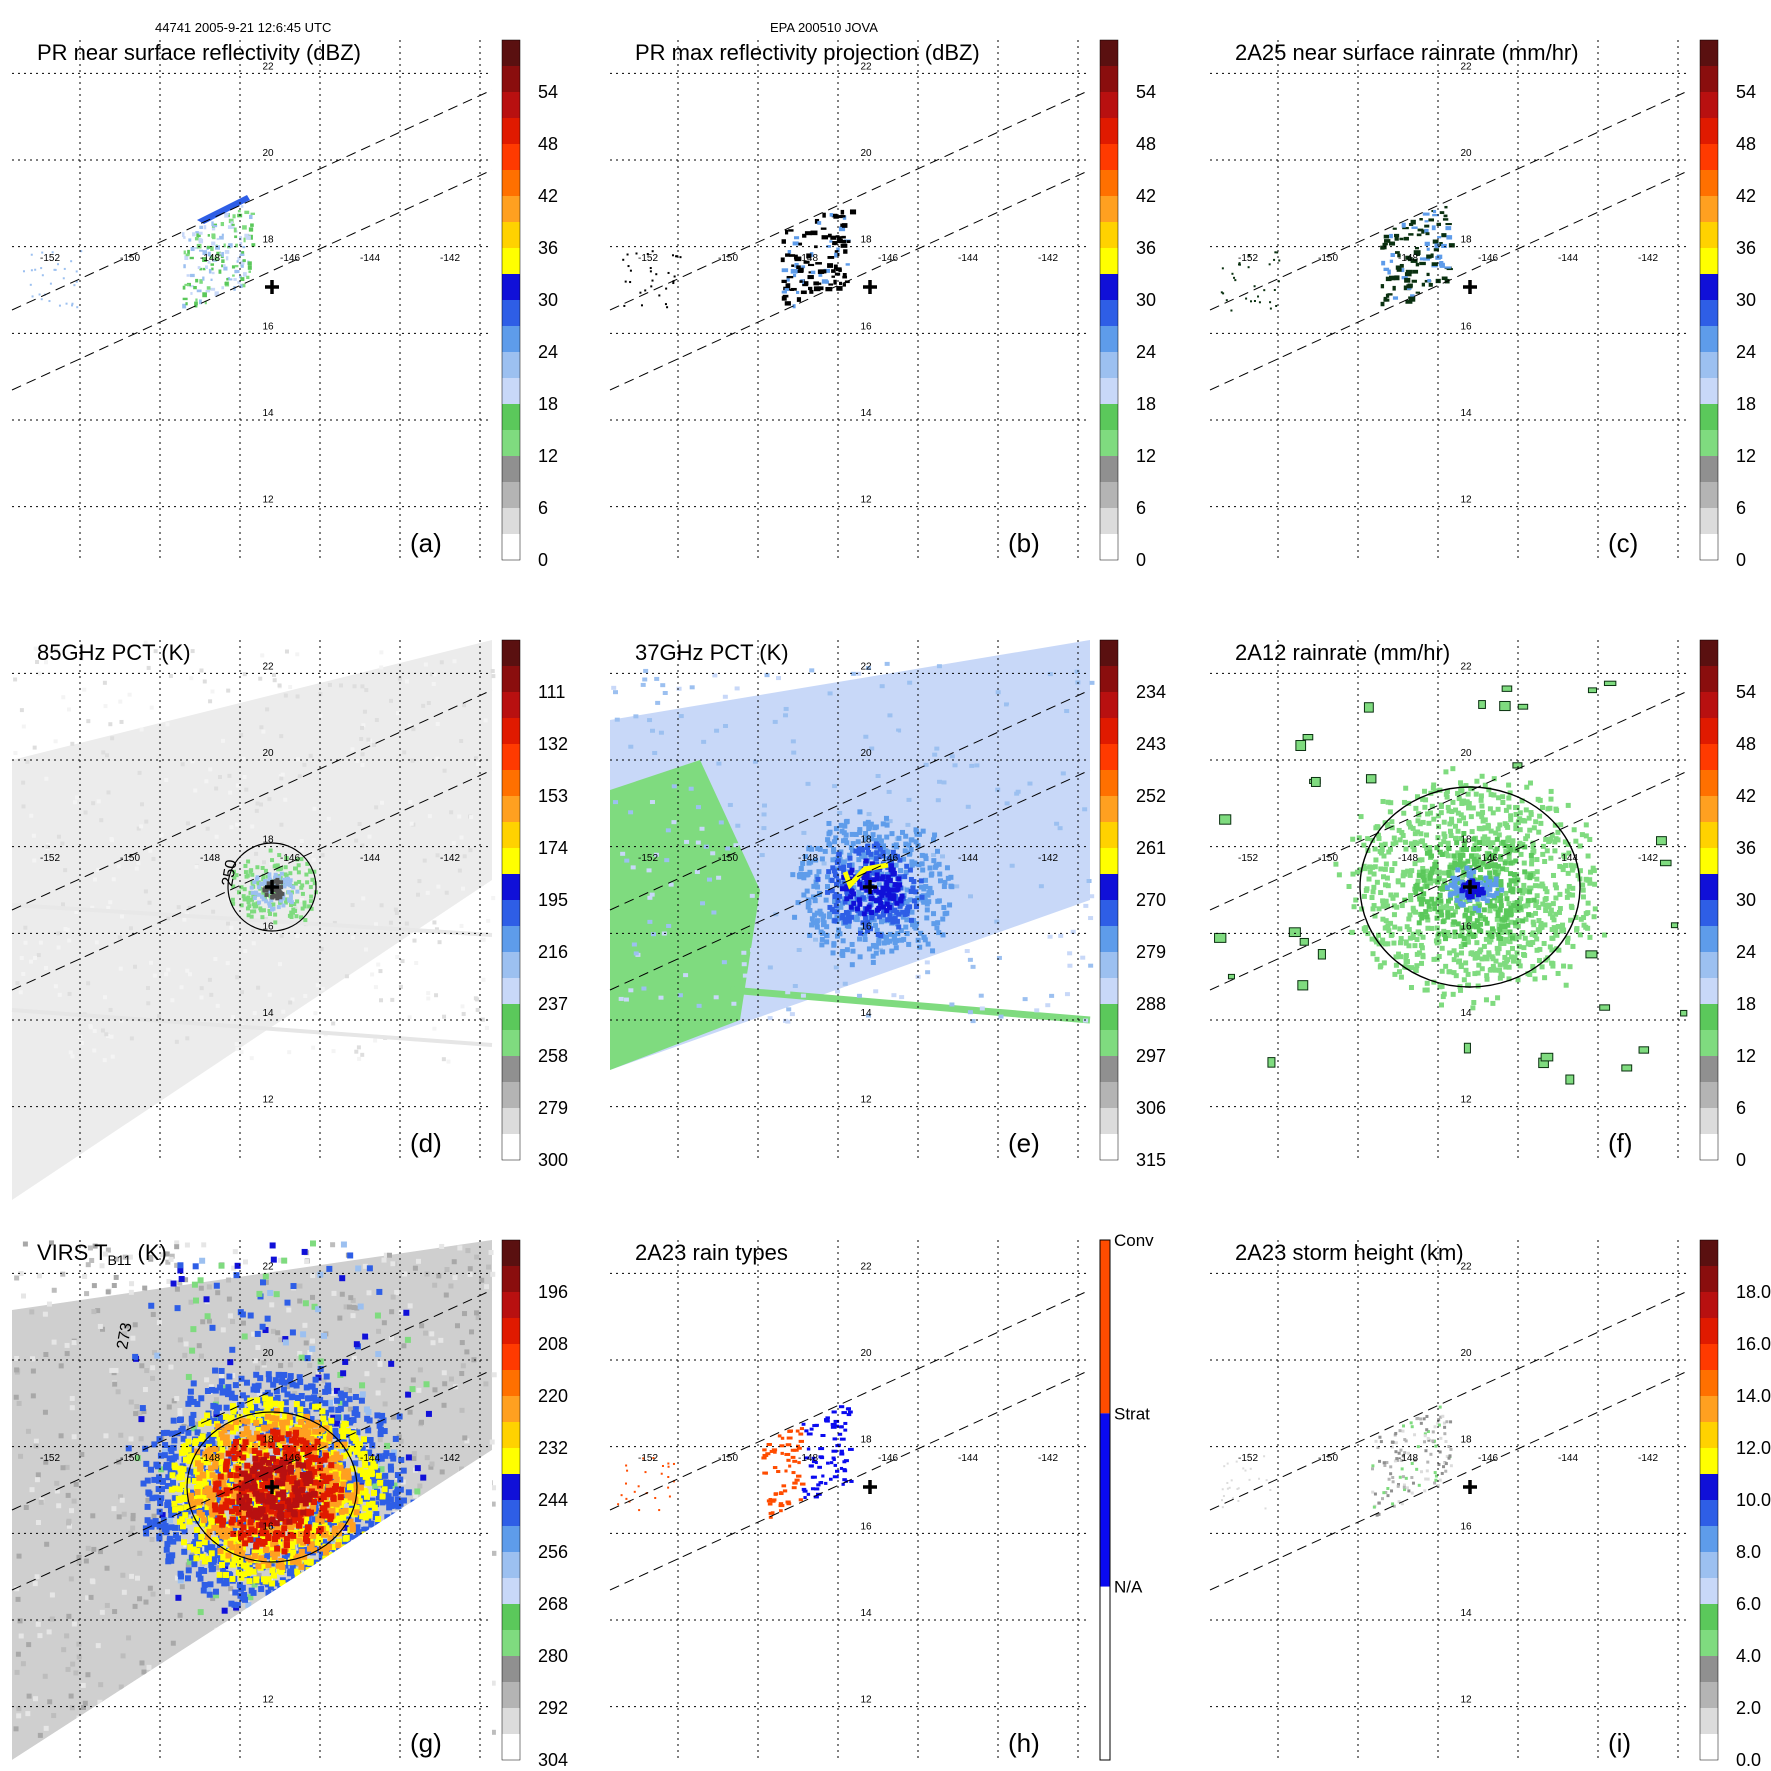 Image resolution: width=1771 pixels, height=1771 pixels. I want to click on panel-field-e, so click(852, 855).